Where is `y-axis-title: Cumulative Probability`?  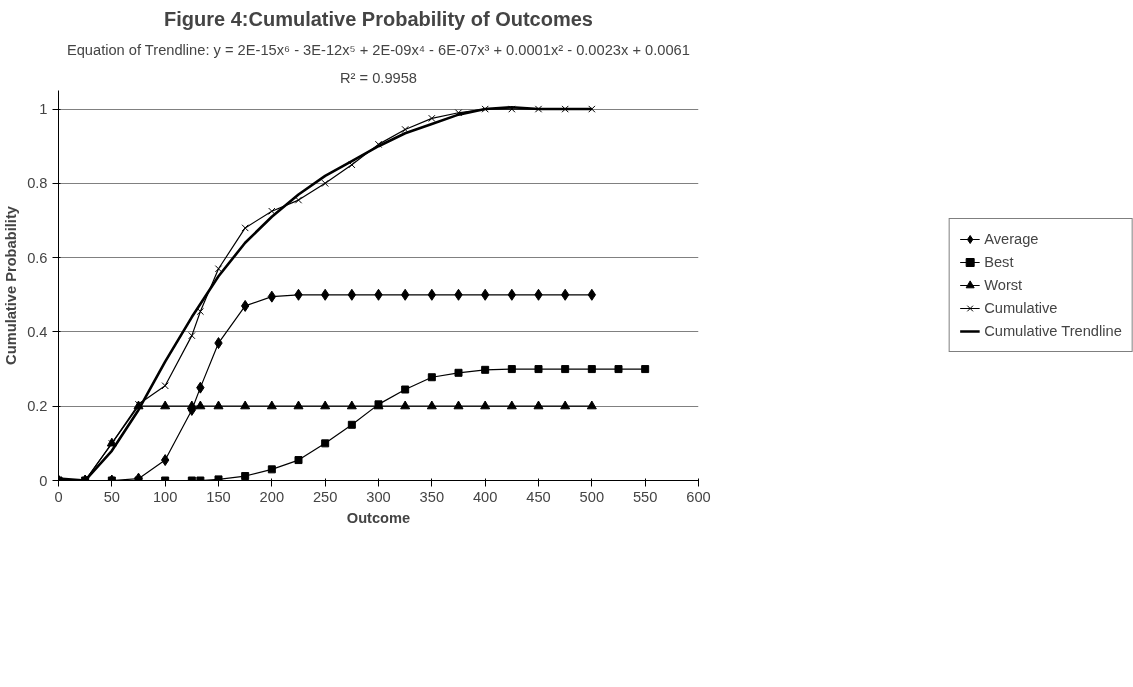
y-axis-title: Cumulative Probability is located at coordinates (11, 285).